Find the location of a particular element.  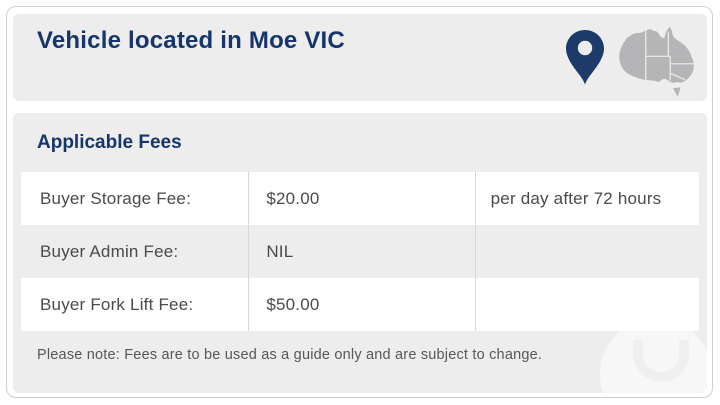

table-row: Buyer Admin Fee: NIL is located at coordinates (360, 251).